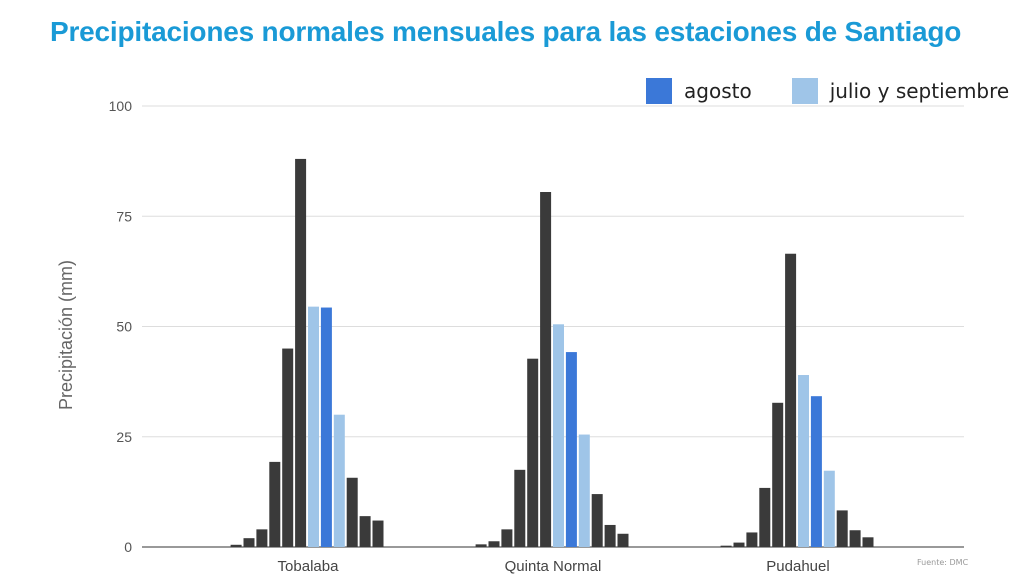 The height and width of the screenshot is (585, 1024). Describe the element at coordinates (943, 562) in the screenshot. I see `source-note: Fuente: DMC` at that location.